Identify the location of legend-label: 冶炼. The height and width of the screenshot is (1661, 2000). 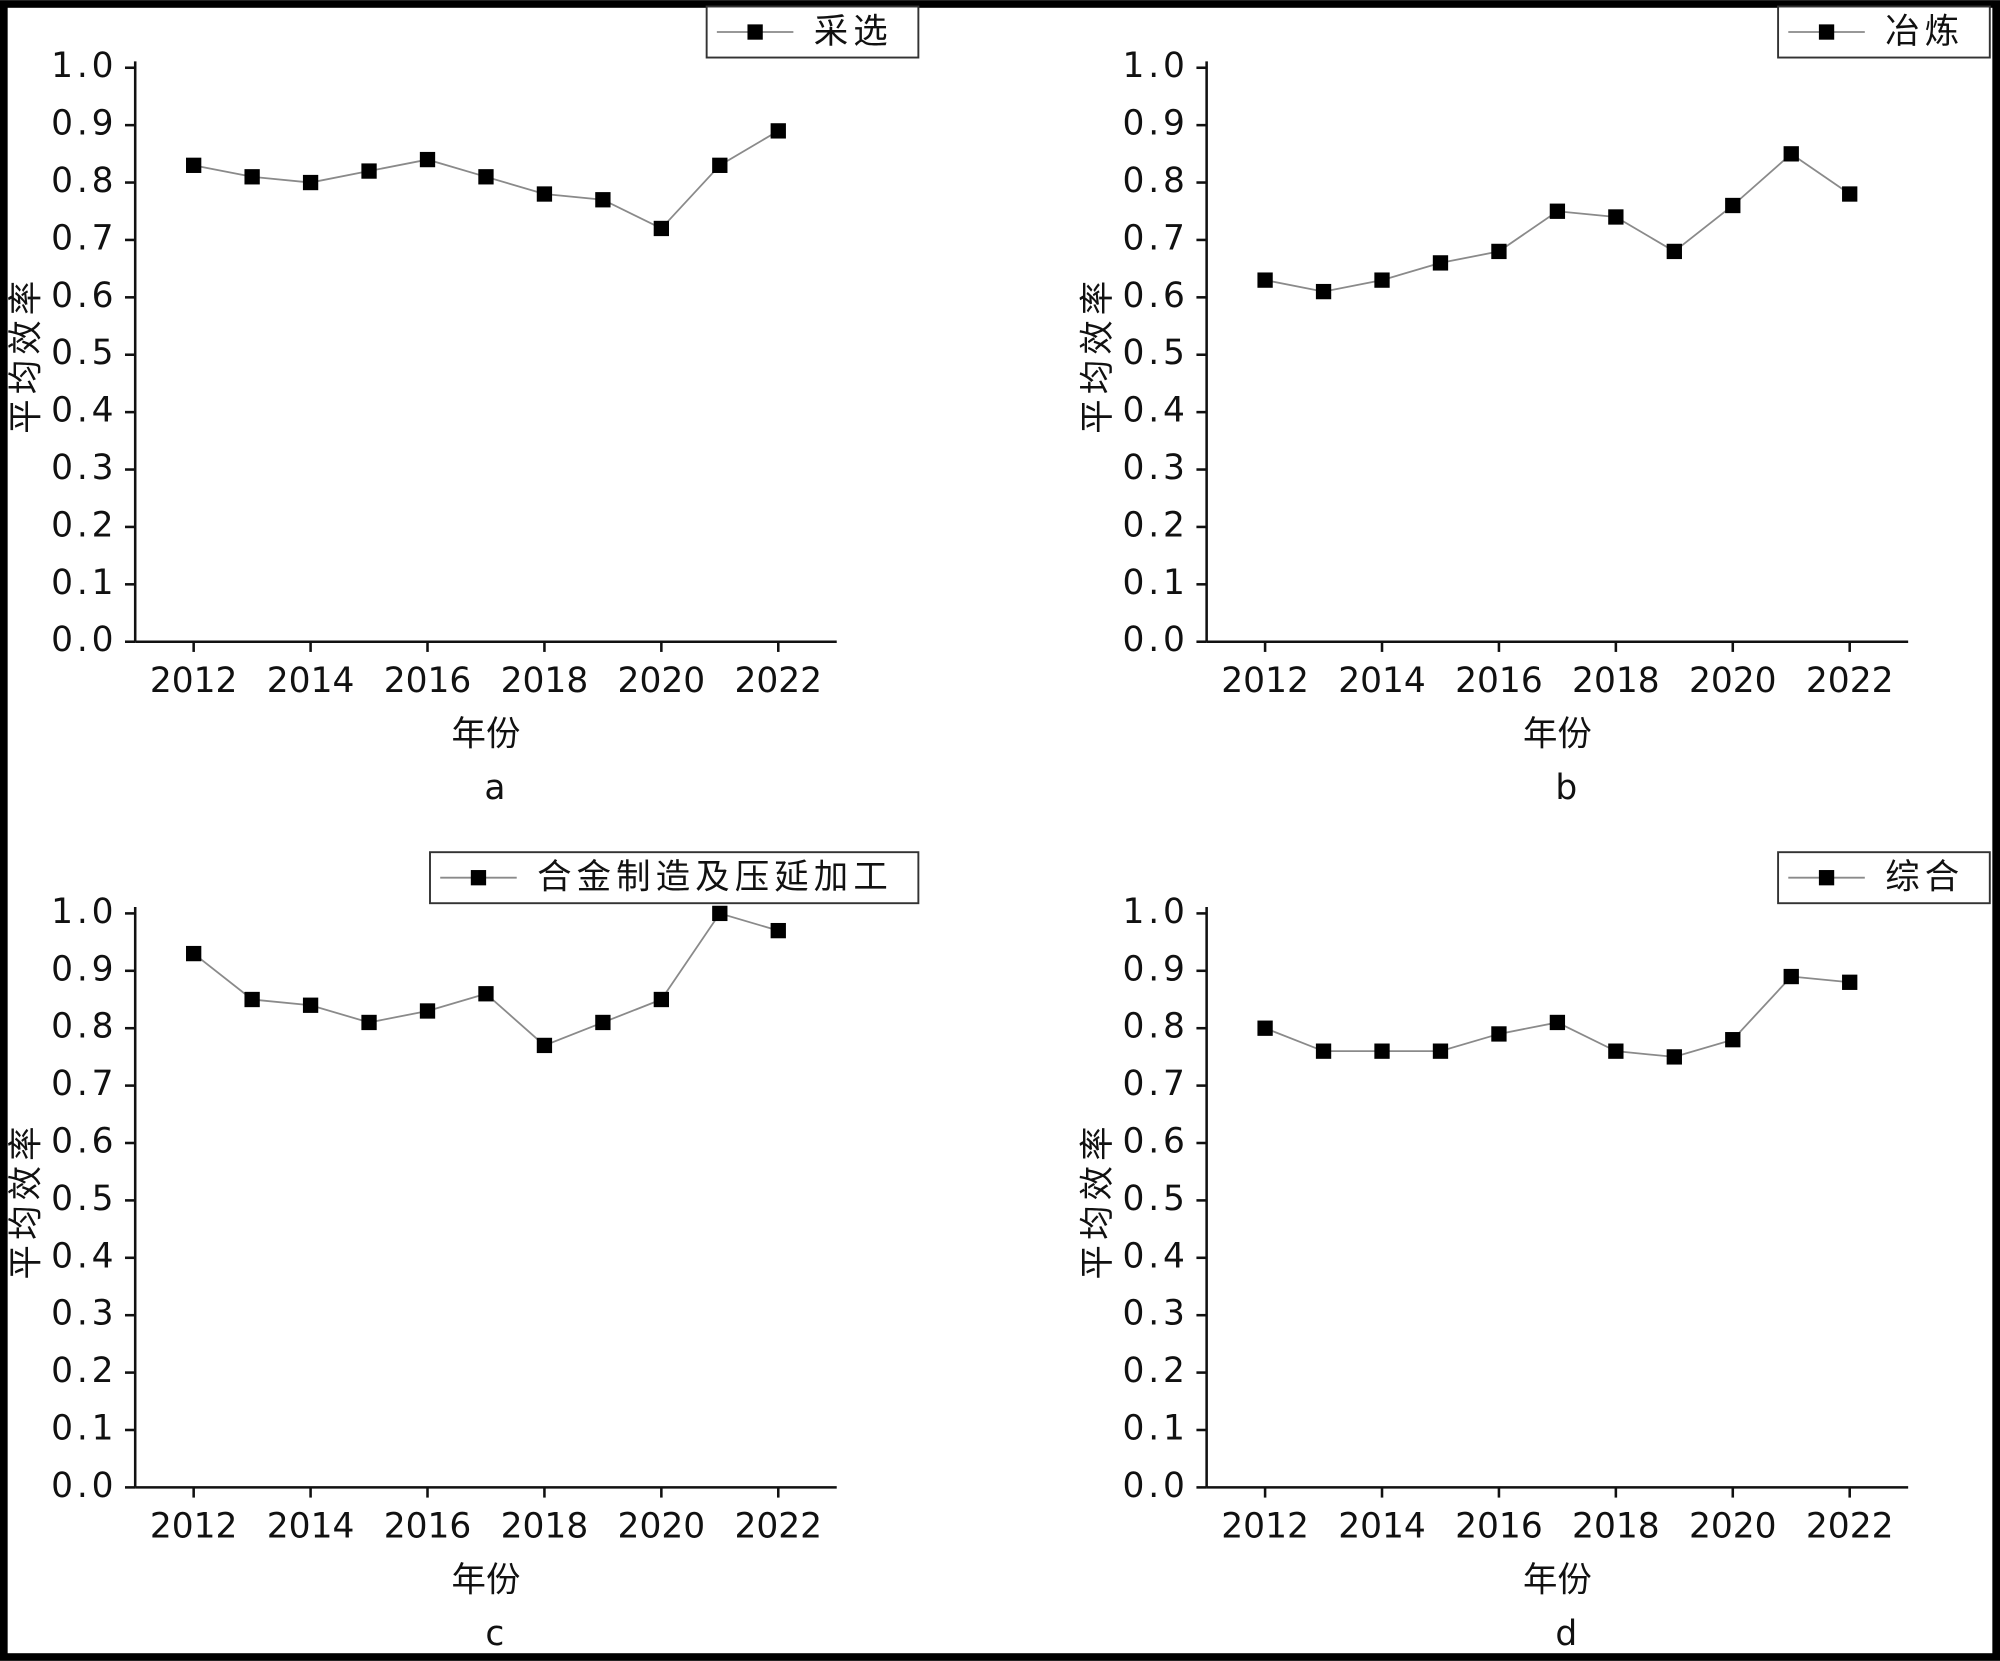
(1924, 32).